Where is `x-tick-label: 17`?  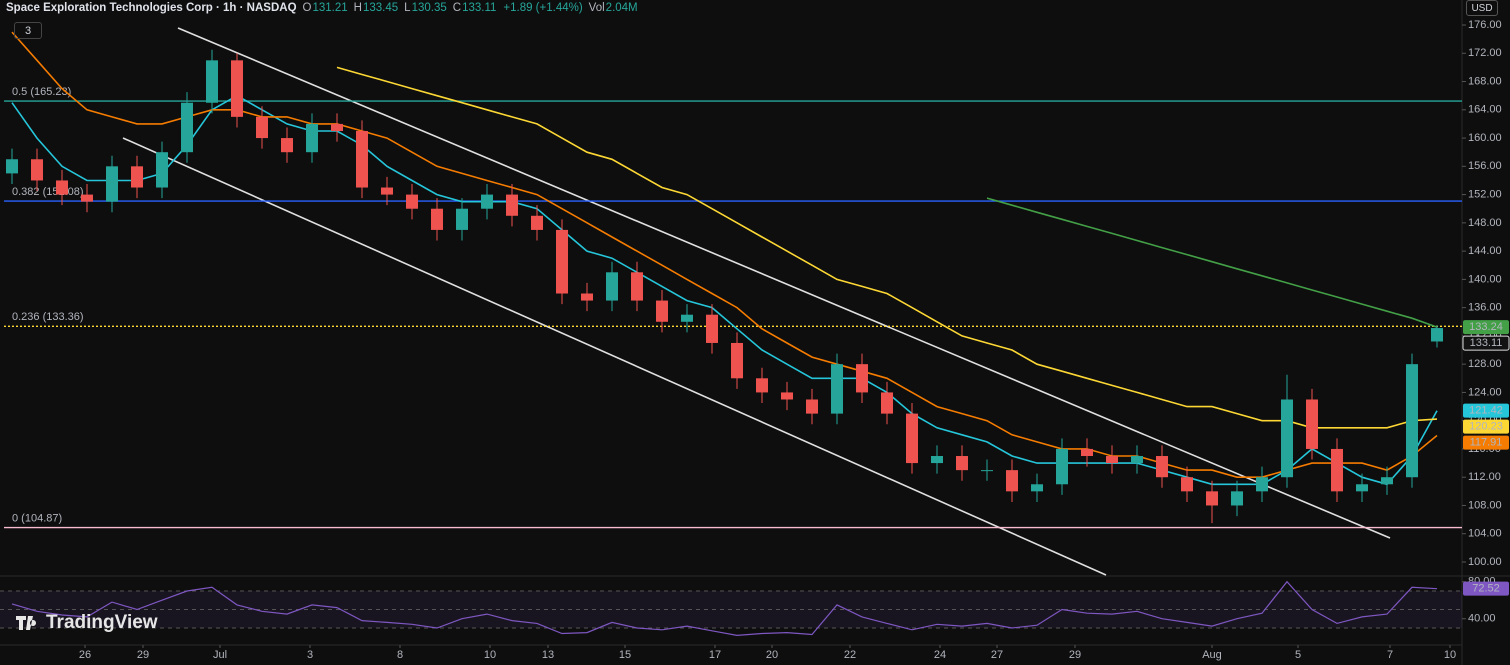
x-tick-label: 17 is located at coordinates (715, 655).